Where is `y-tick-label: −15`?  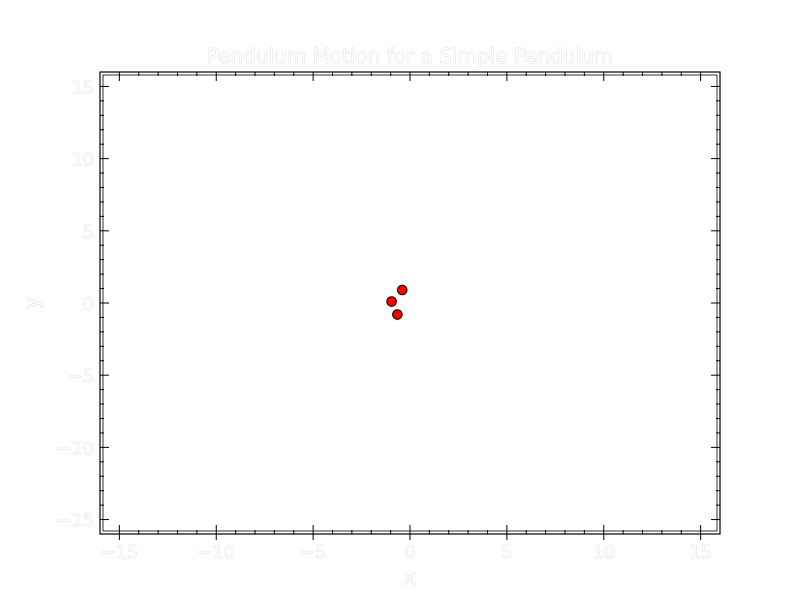
y-tick-label: −15 is located at coordinates (75, 521).